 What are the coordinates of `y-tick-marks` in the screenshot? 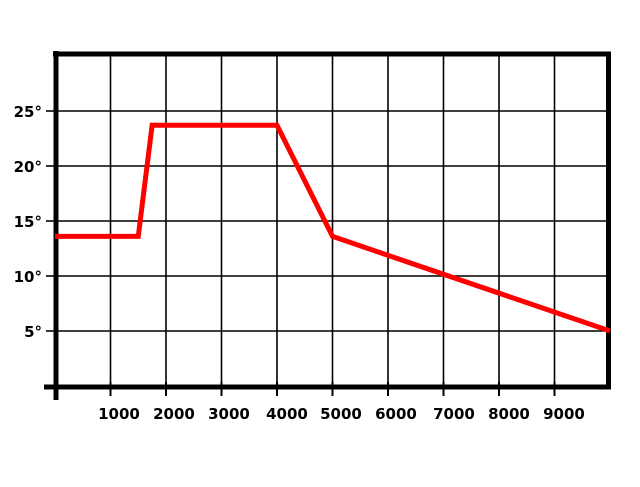 It's located at (52, 221).